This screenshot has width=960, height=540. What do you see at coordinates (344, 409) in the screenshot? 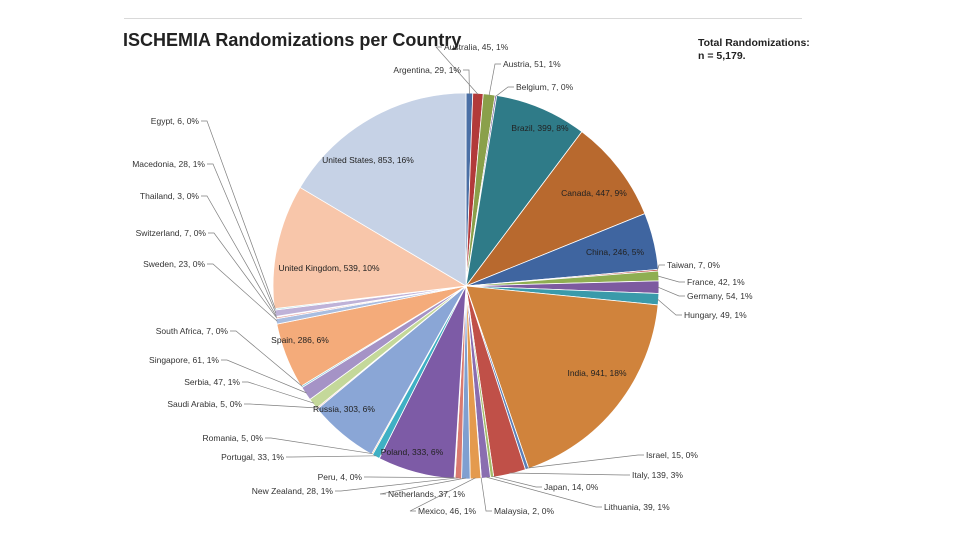
I see `label-russia: Russia, 303, 6%` at bounding box center [344, 409].